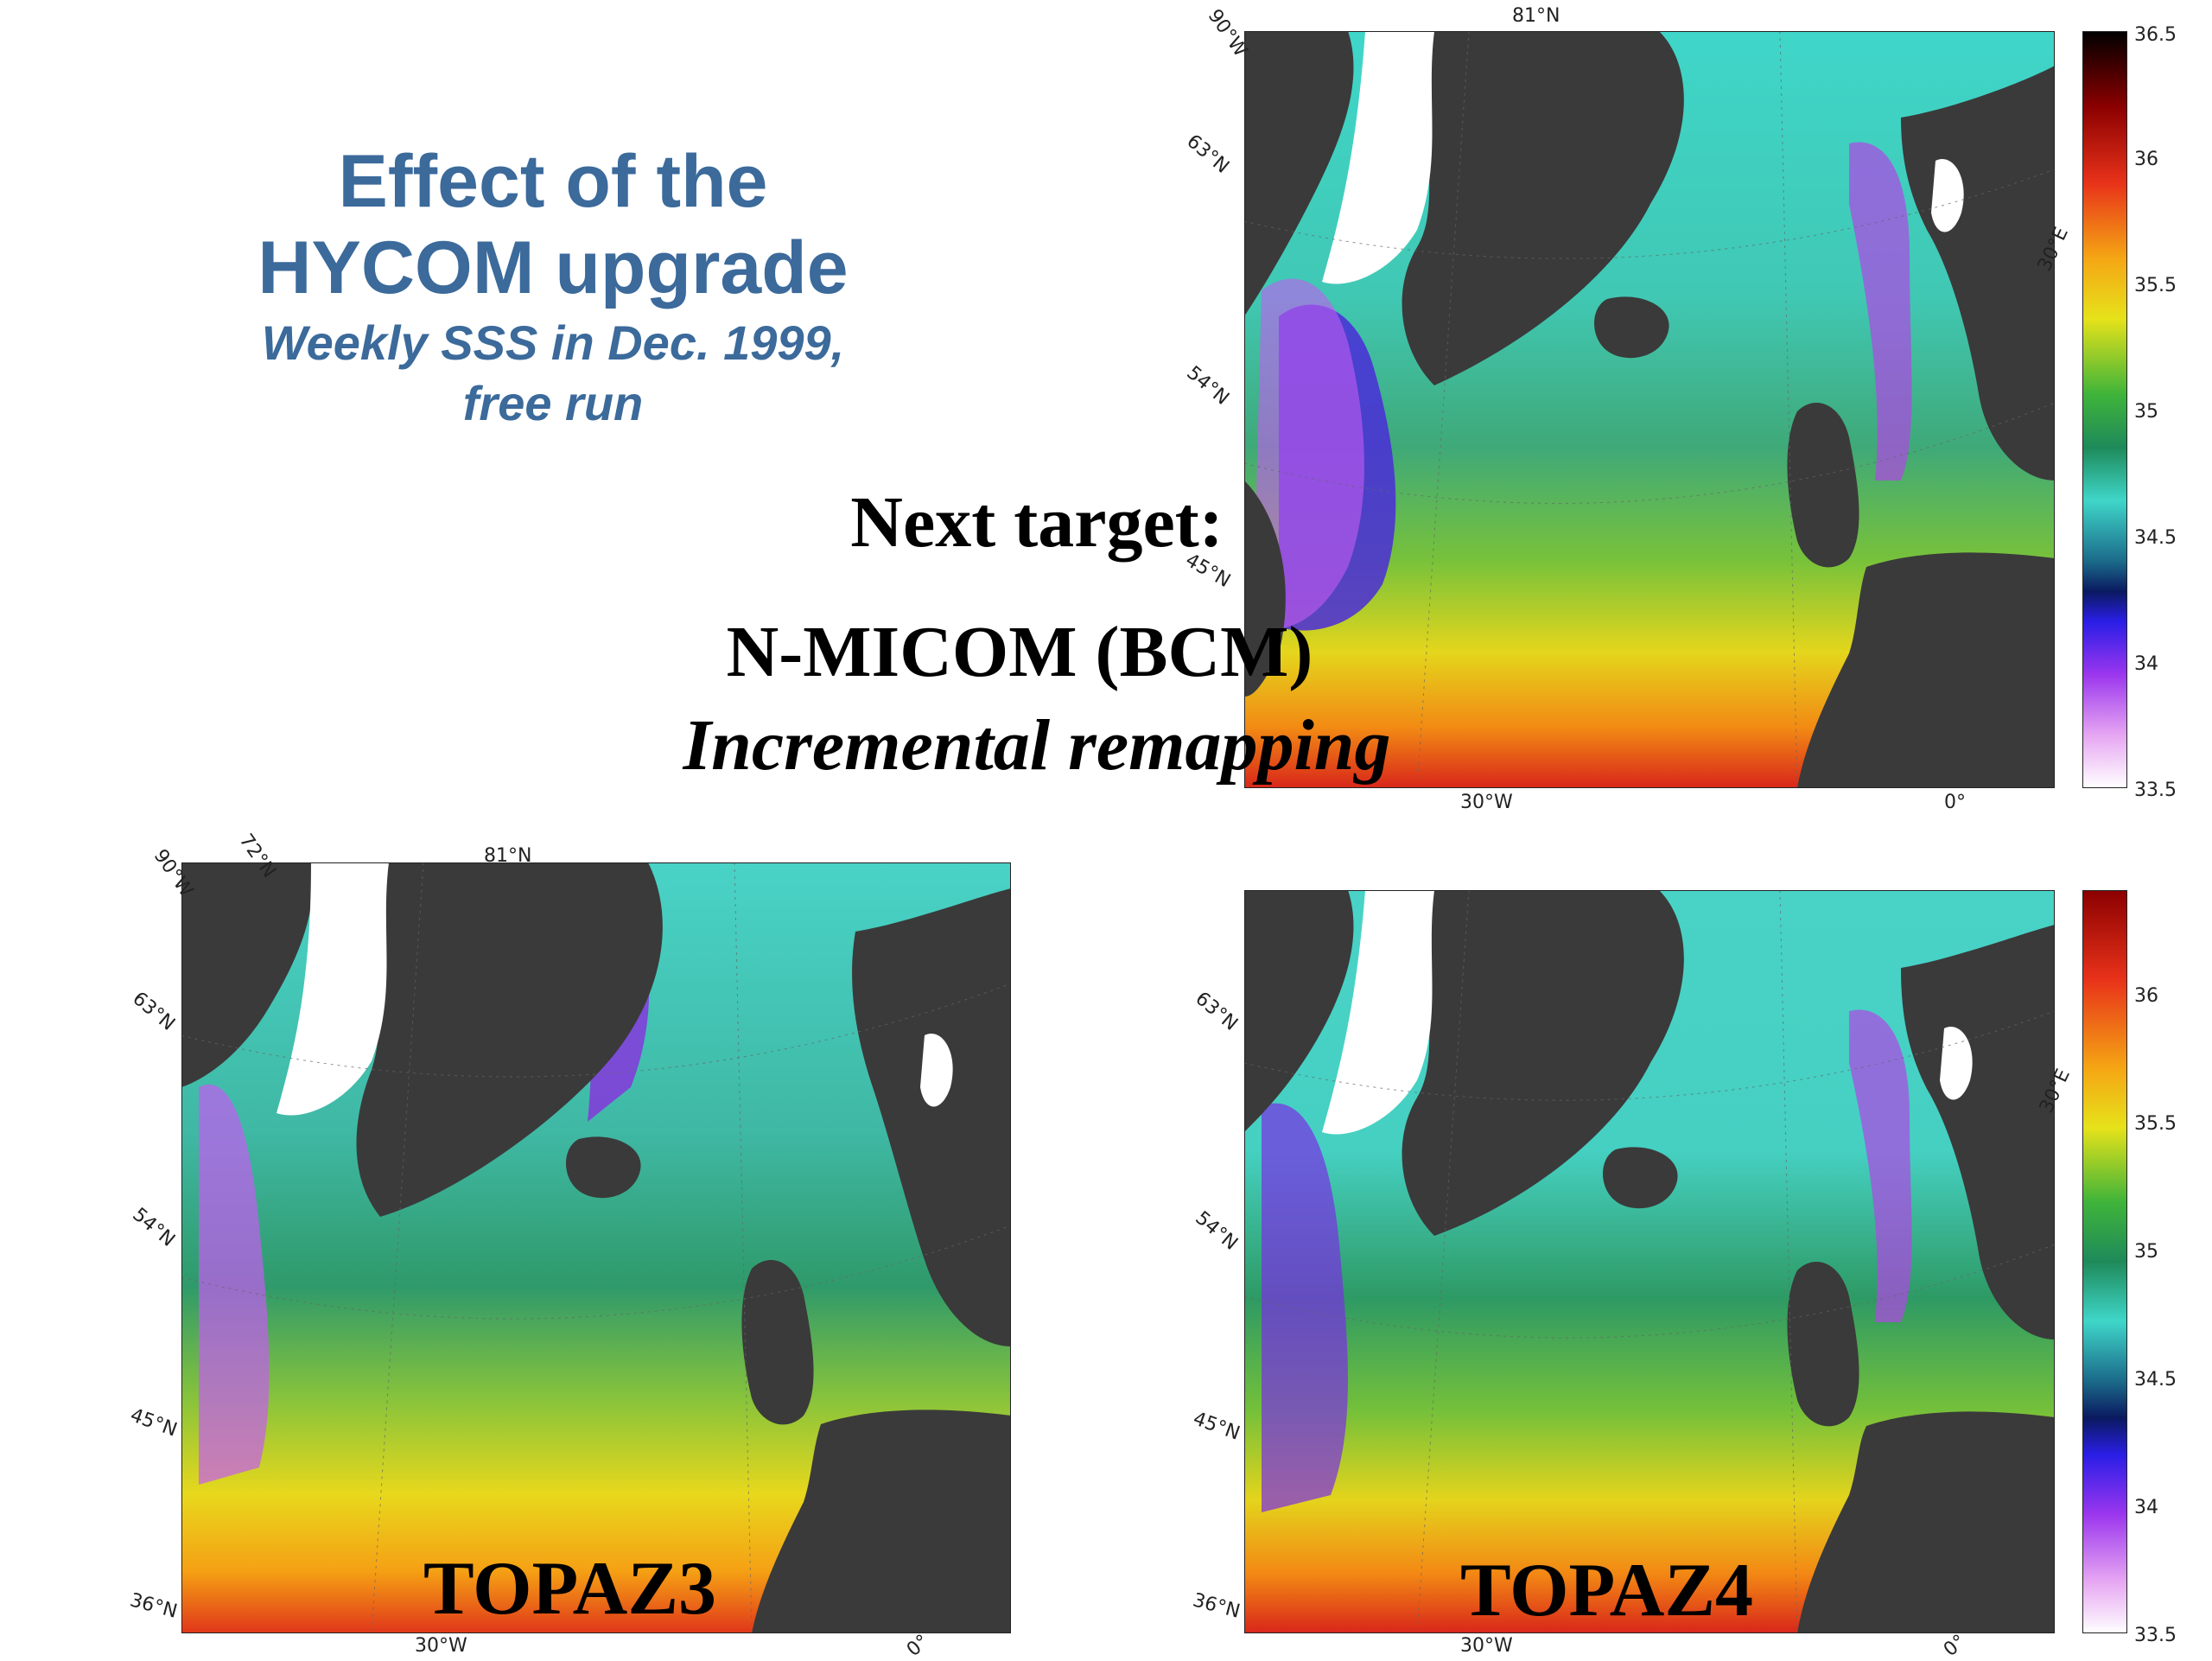  I want to click on bottom-colorbar-gradient, so click(2105, 1261).